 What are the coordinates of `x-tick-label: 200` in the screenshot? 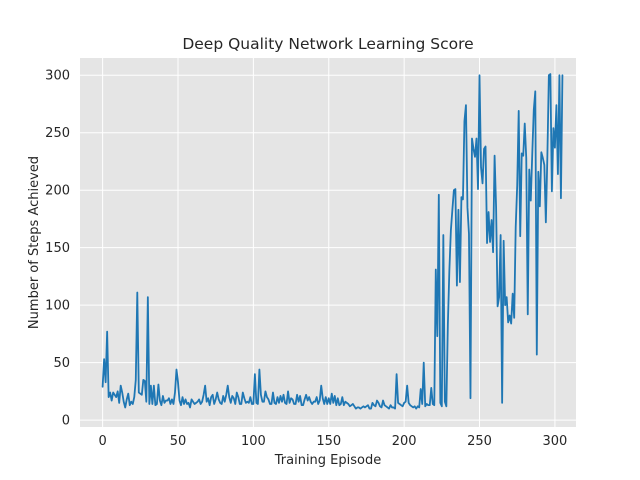 It's located at (404, 441).